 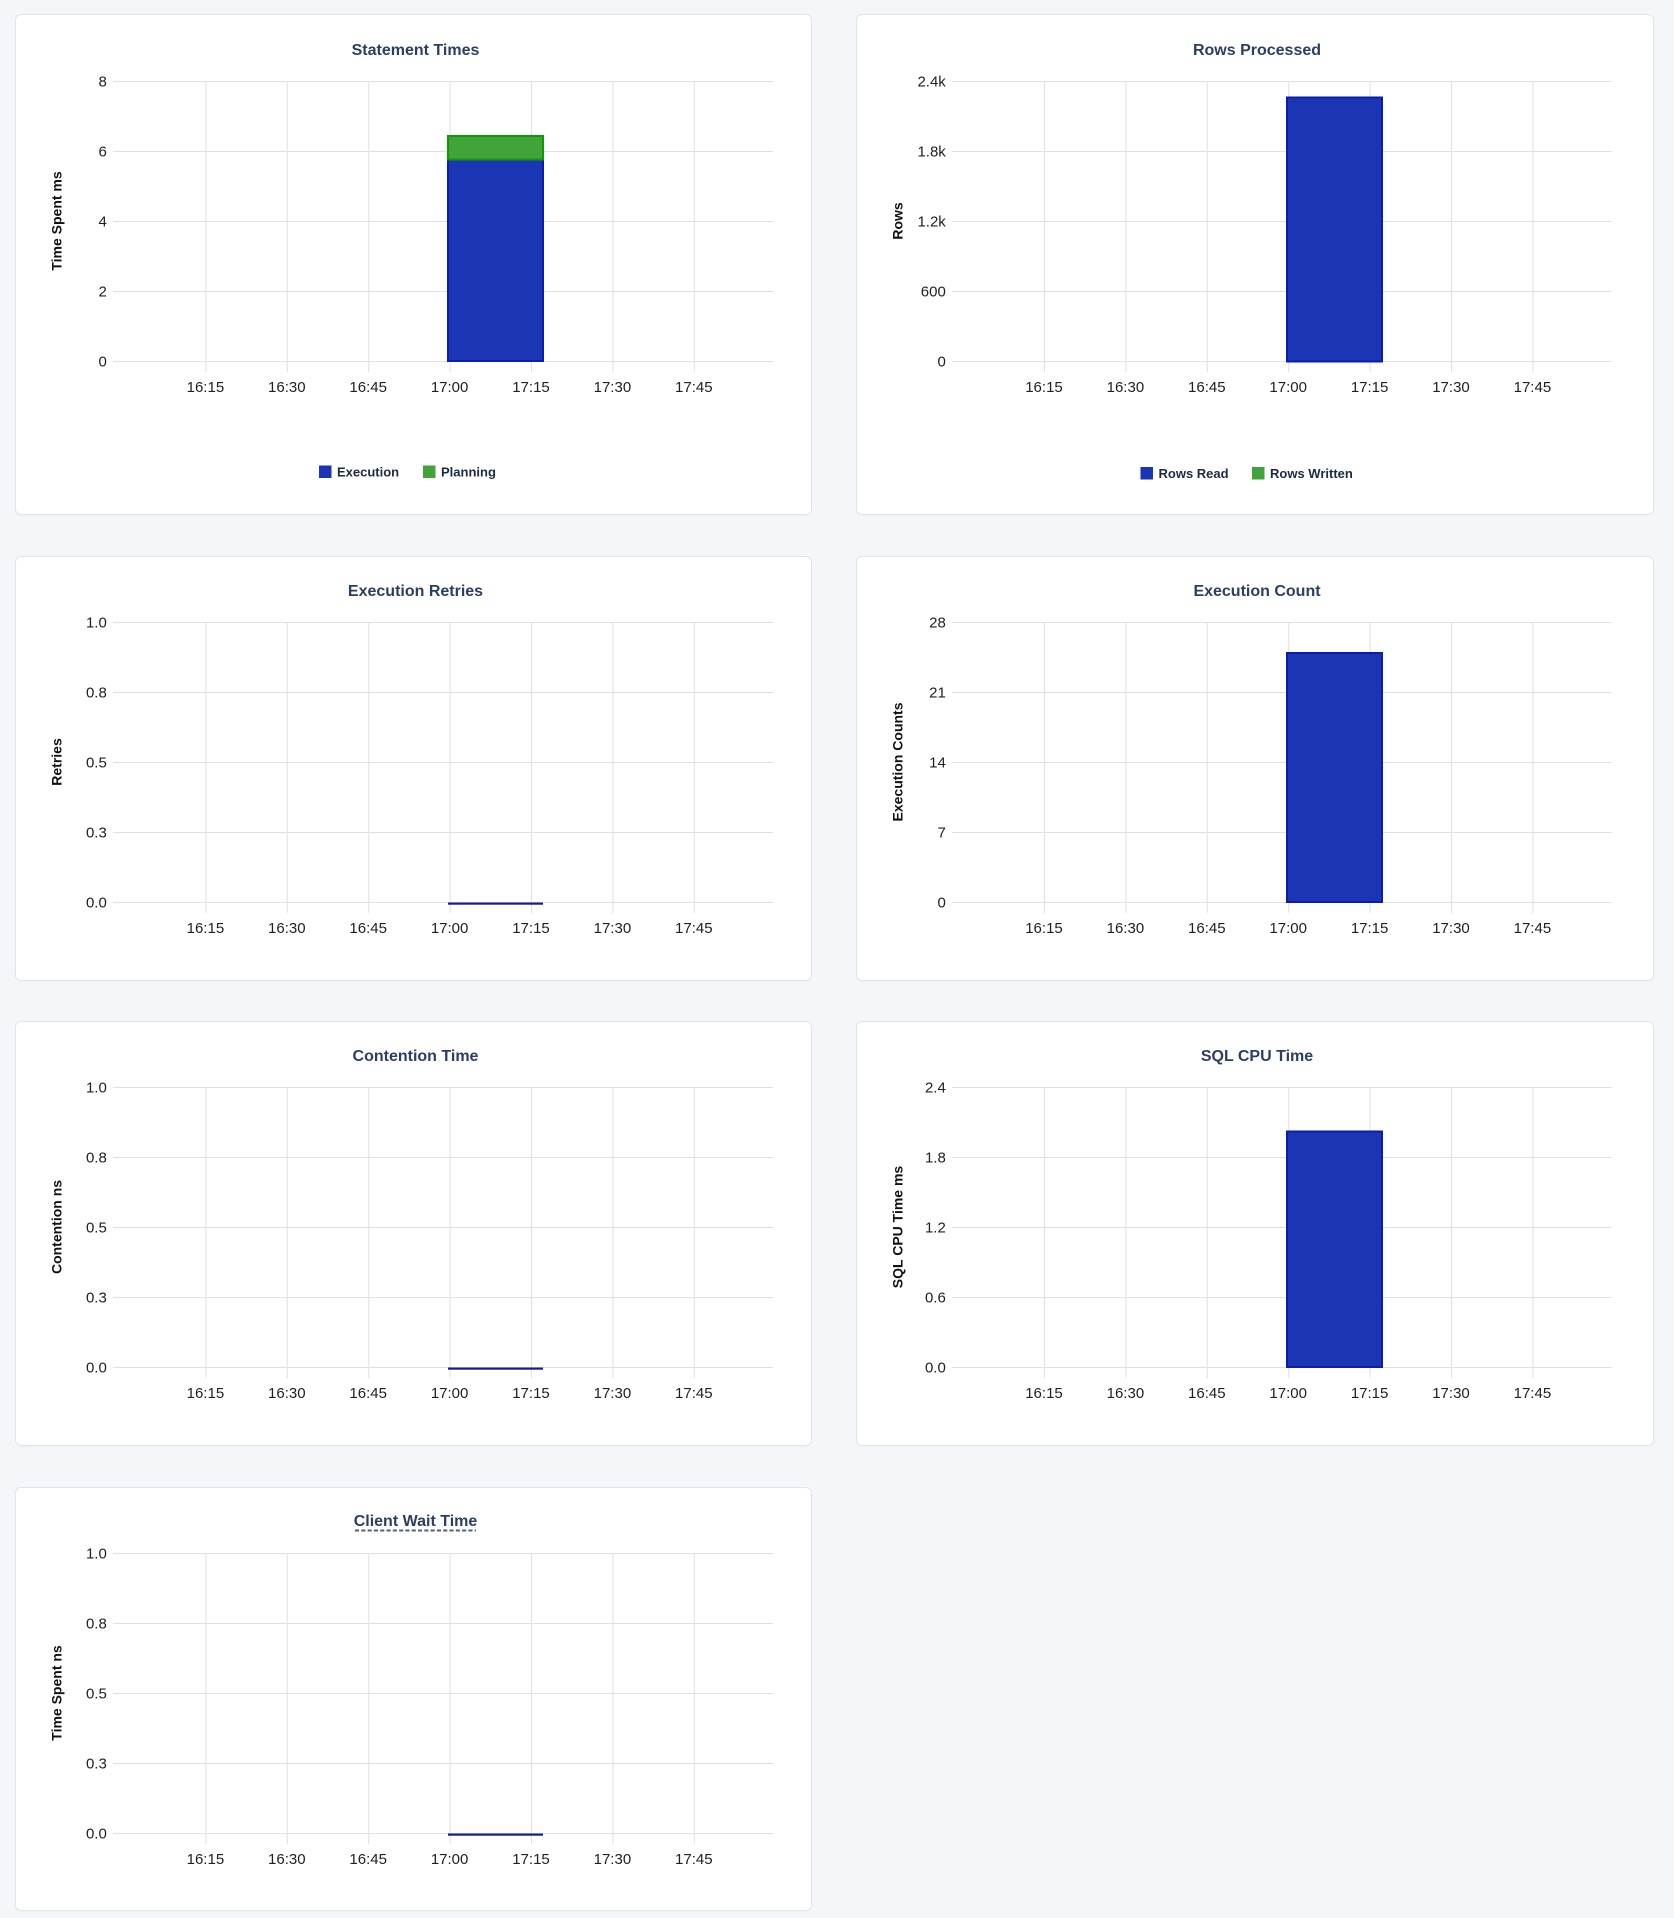 What do you see at coordinates (931, 82) in the screenshot?
I see `svg-text: 2.4k` at bounding box center [931, 82].